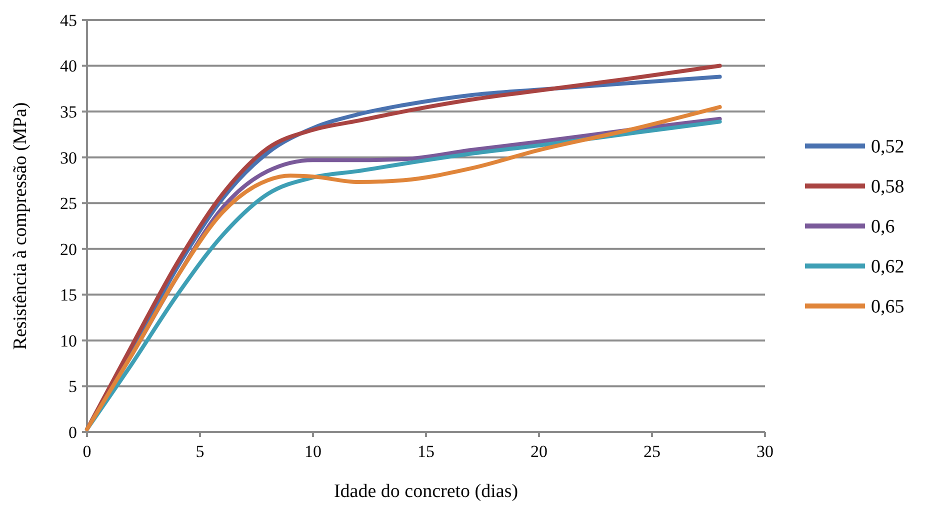 This screenshot has height=519, width=928. I want to click on x-tick-label: 30, so click(765, 451).